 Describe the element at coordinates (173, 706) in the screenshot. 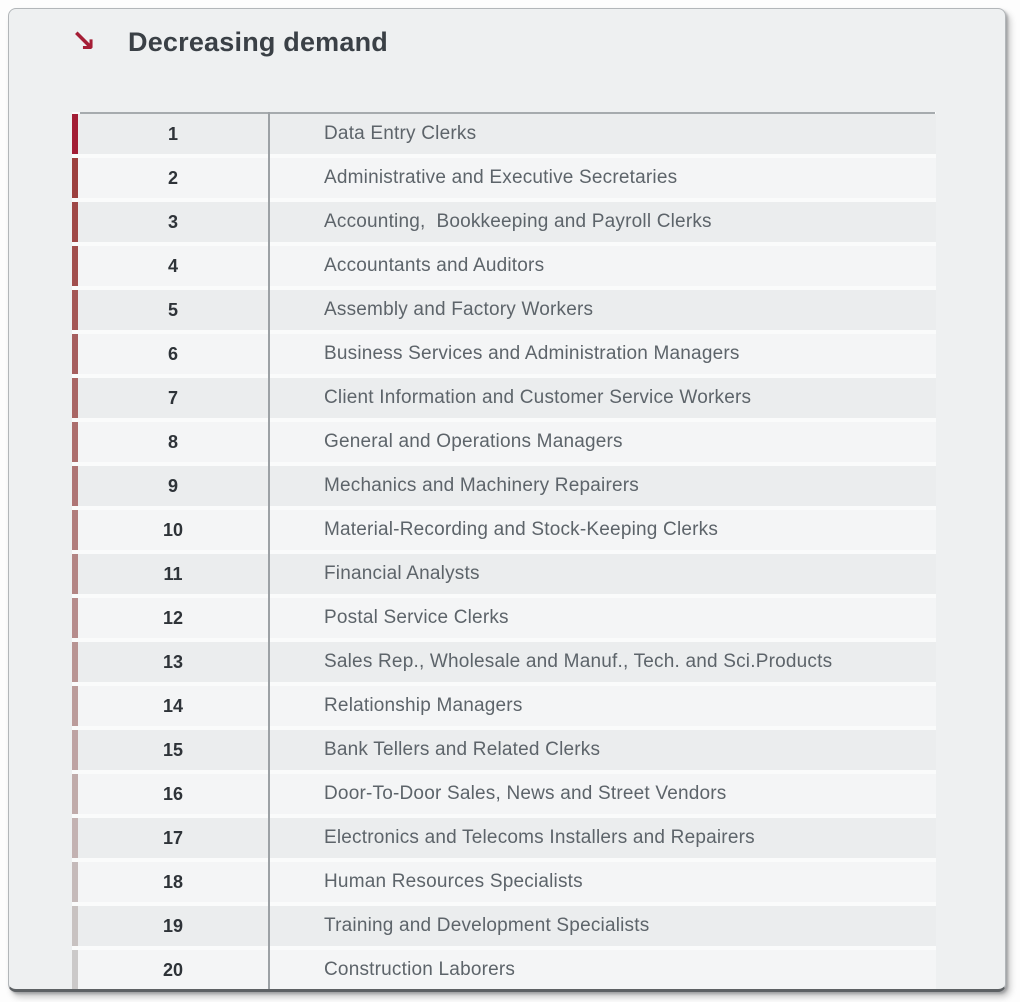

I see `rank-cell: 14` at that location.